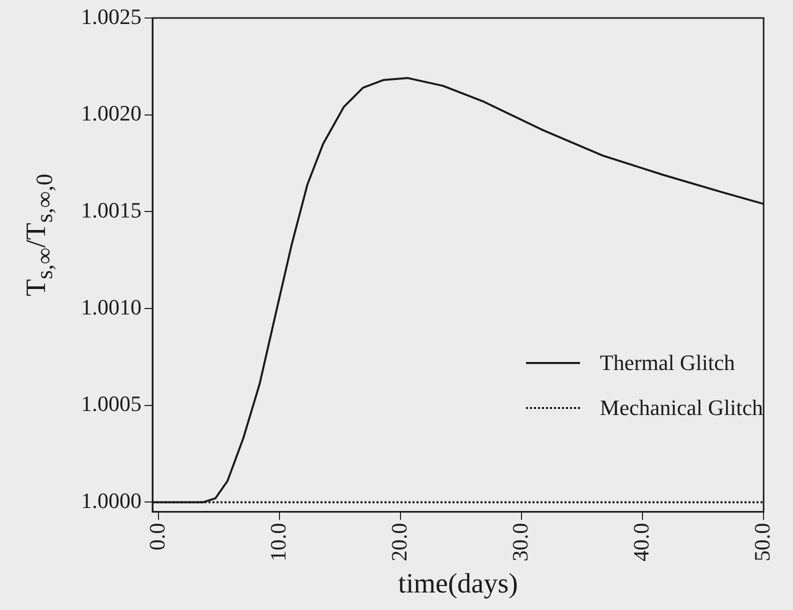 This screenshot has width=793, height=610. I want to click on x-tick-label: 0.0, so click(157, 536).